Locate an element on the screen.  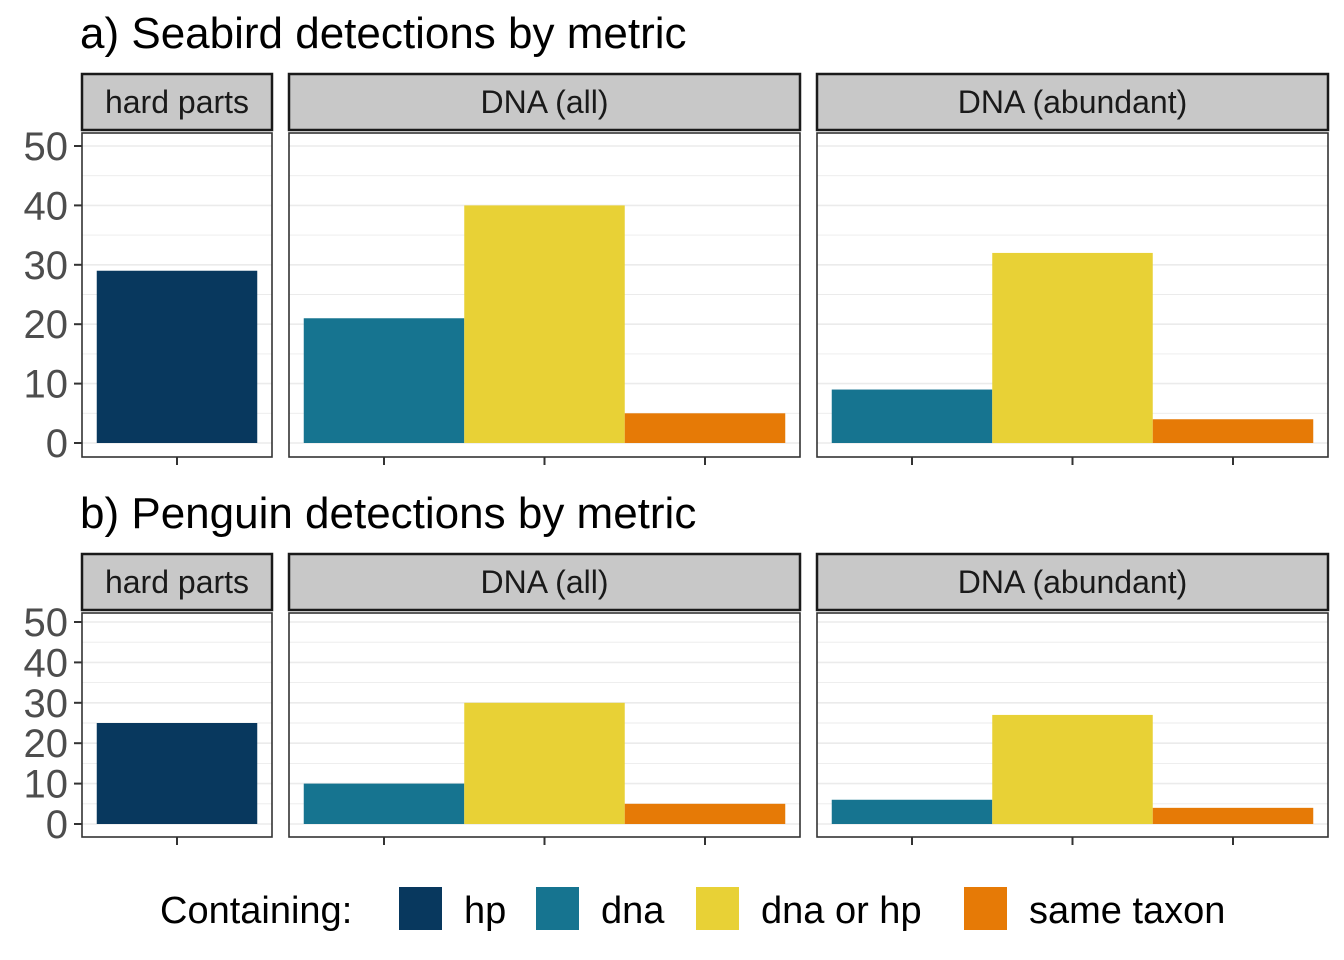
legend-key-dna is located at coordinates (557, 908).